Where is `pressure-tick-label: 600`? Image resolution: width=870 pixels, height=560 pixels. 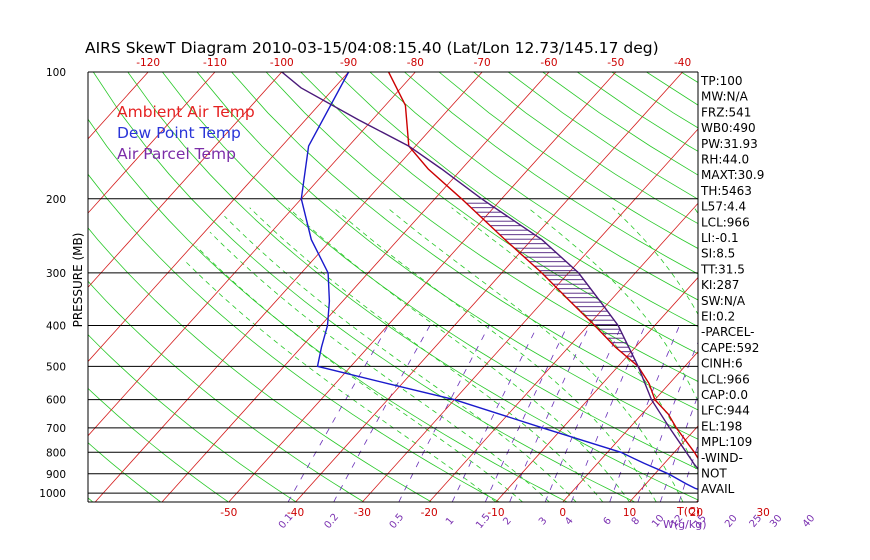
pressure-tick-label: 600 is located at coordinates (56, 401).